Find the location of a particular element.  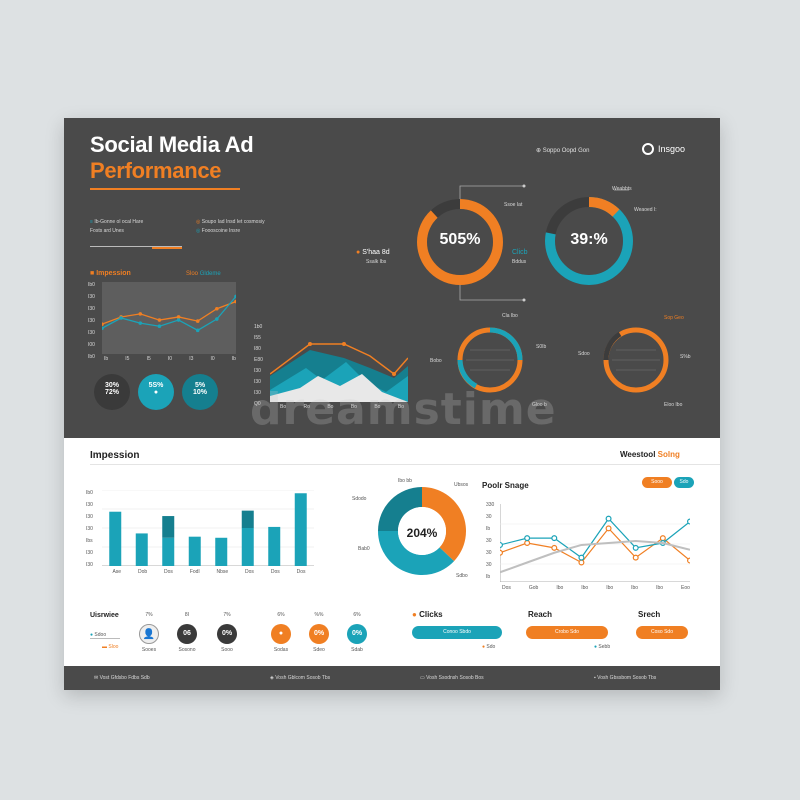

engagement-item: 7% 0% Sooo is located at coordinates (227, 632).